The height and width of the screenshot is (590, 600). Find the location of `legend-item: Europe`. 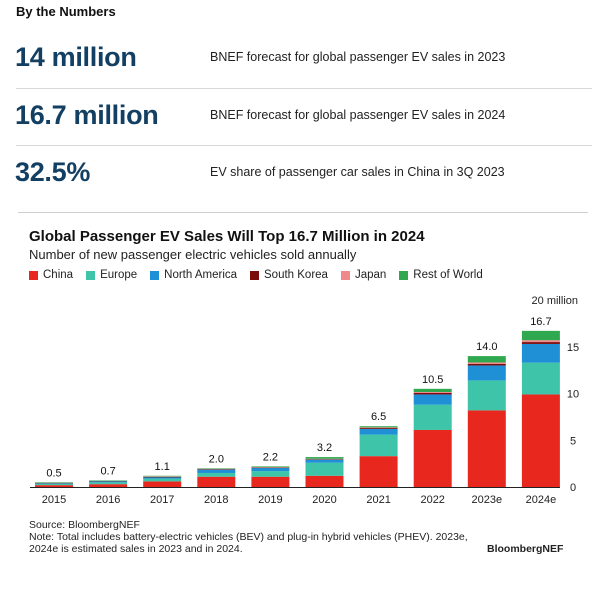

legend-item: Europe is located at coordinates (111, 275).